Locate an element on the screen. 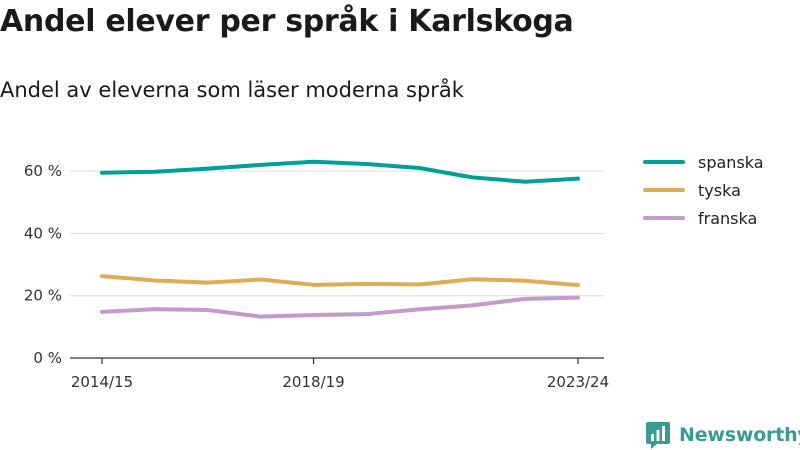  y-tick-label: 20 % is located at coordinates (43, 296).